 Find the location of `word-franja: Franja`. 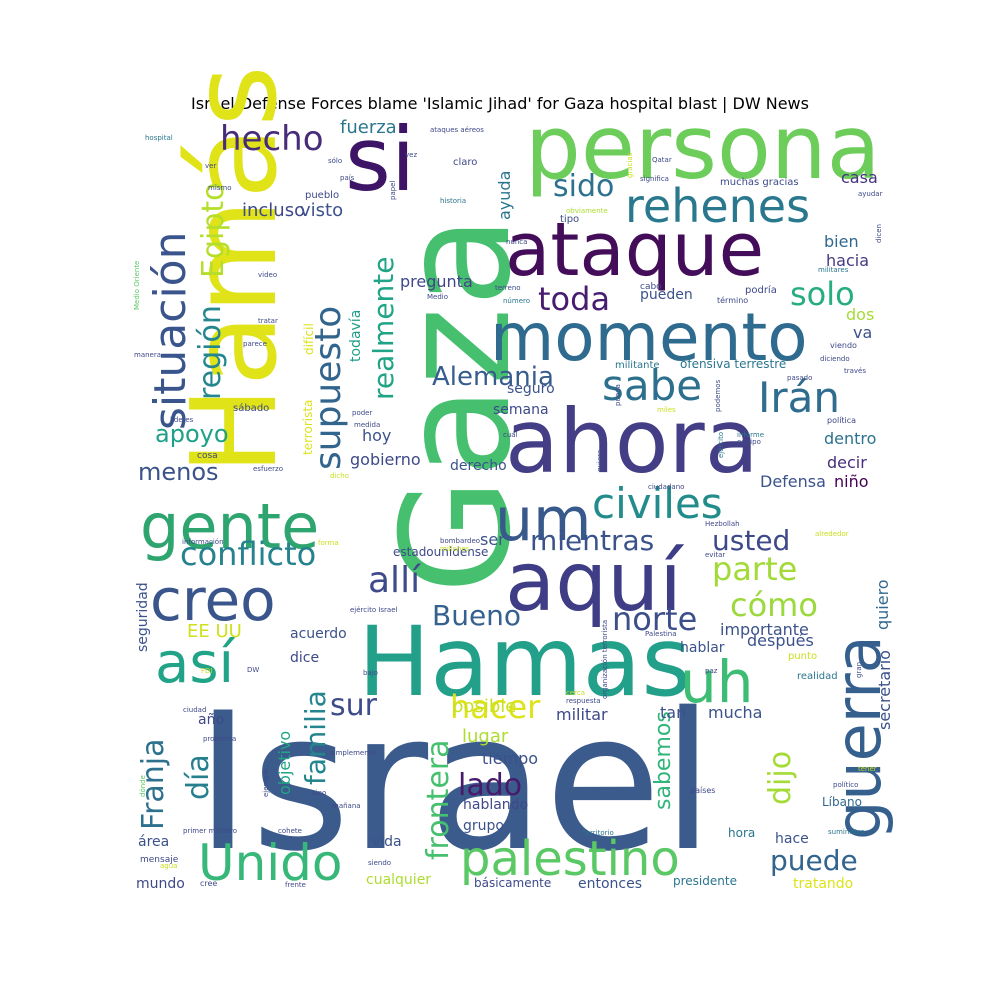

word-franja: Franja is located at coordinates (153, 784).